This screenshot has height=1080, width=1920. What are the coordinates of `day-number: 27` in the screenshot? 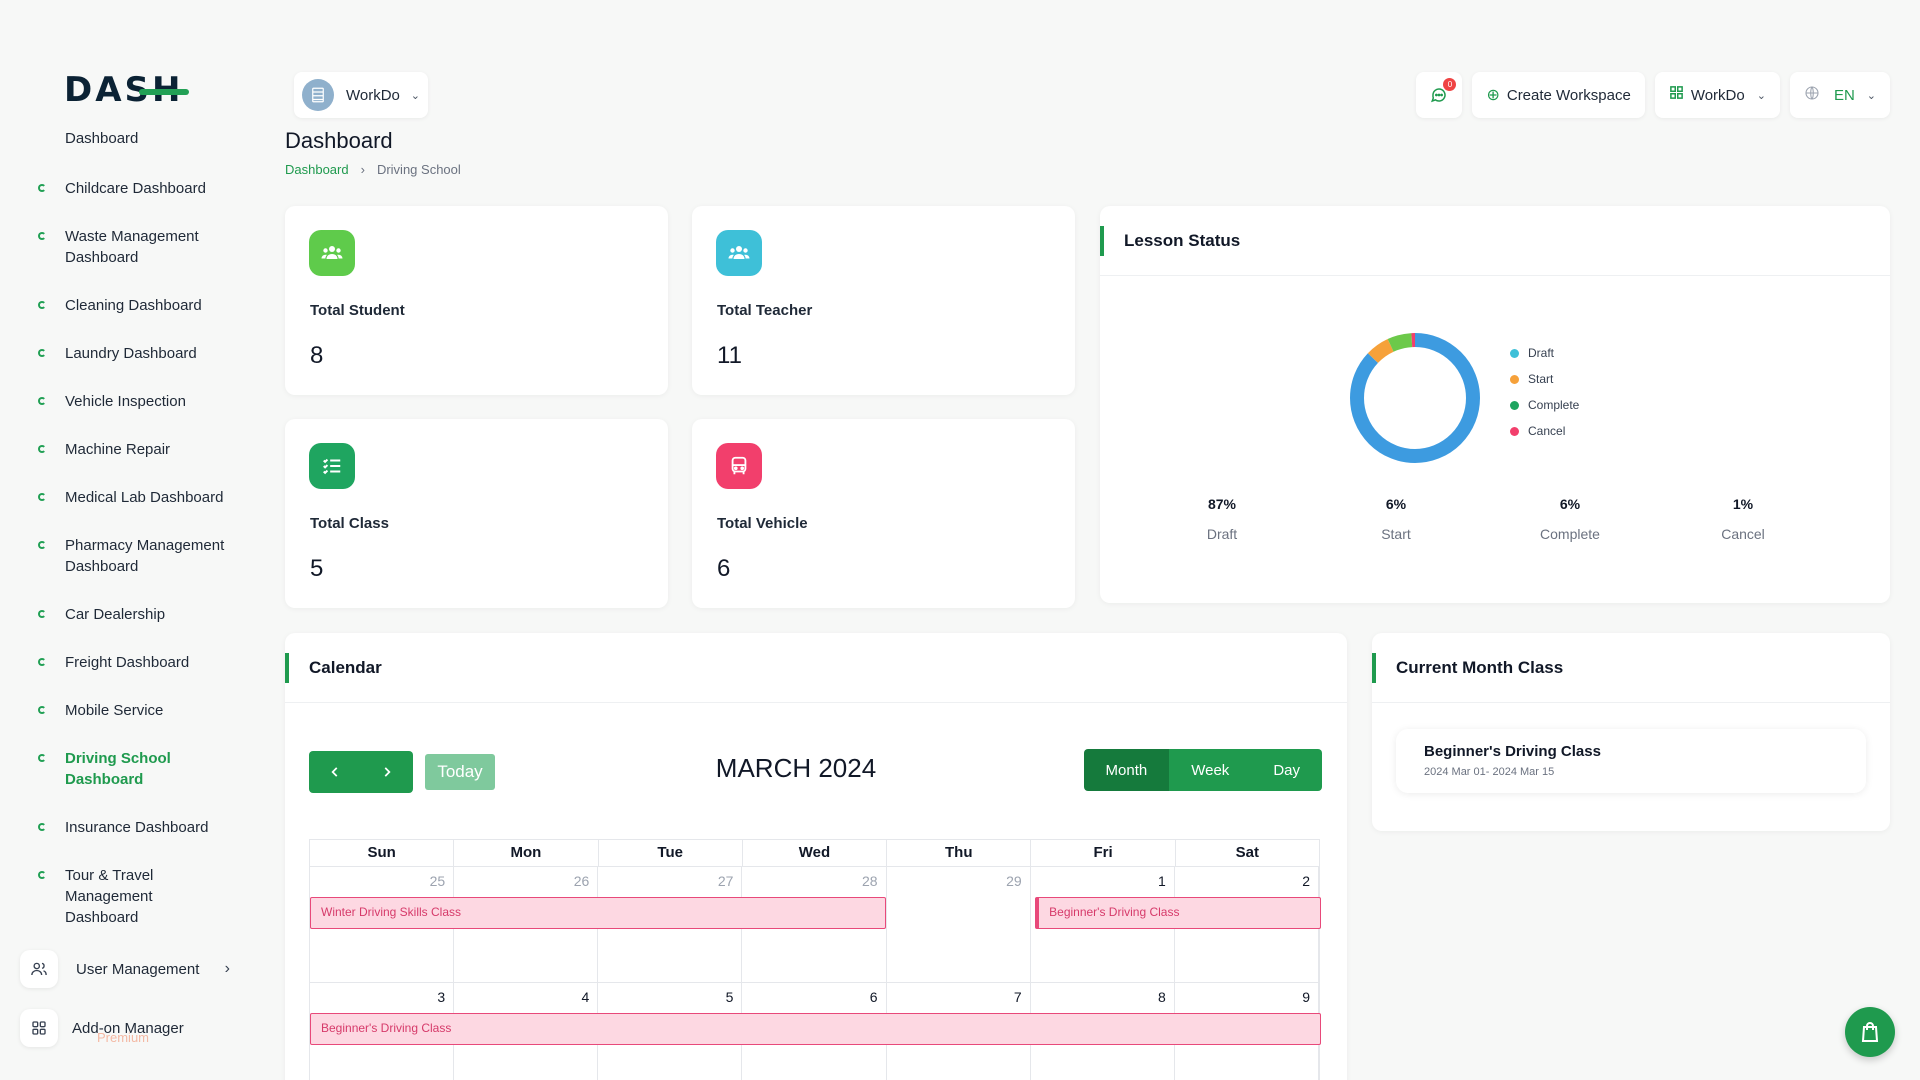 It's located at (725, 881).